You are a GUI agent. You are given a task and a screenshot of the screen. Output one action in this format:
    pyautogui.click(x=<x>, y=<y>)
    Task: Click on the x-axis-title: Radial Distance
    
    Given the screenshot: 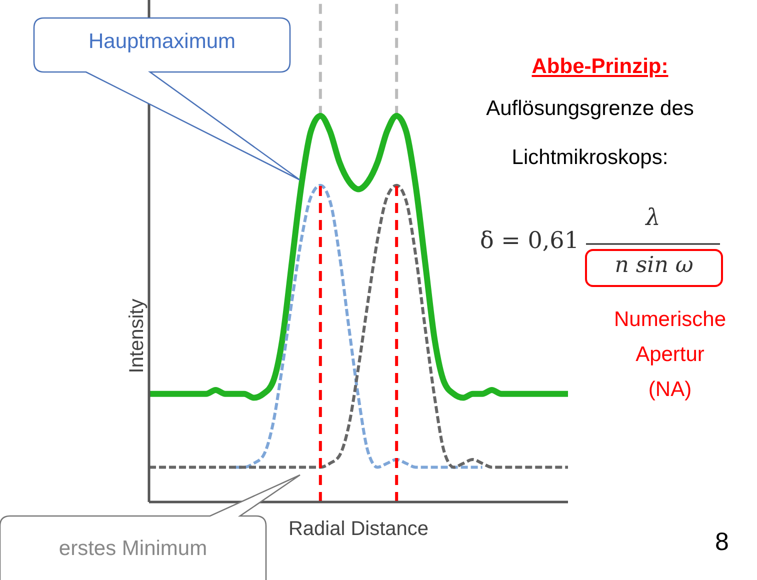 What is the action you would take?
    pyautogui.click(x=358, y=529)
    